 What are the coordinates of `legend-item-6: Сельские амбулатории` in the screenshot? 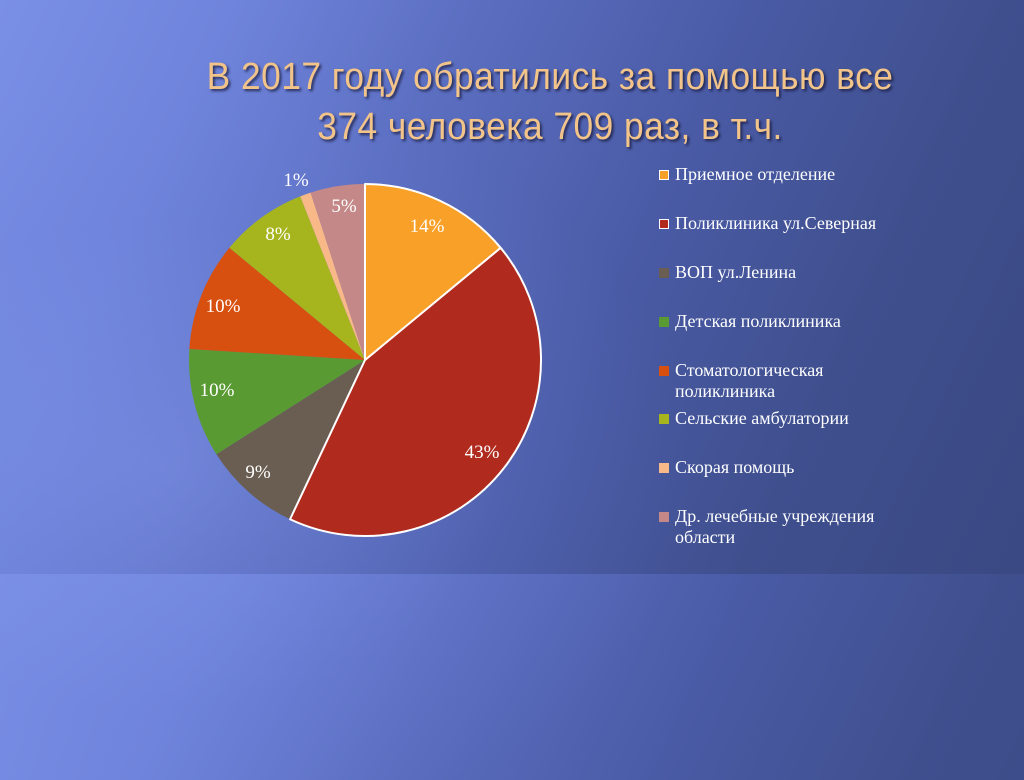 It's located at (802, 418).